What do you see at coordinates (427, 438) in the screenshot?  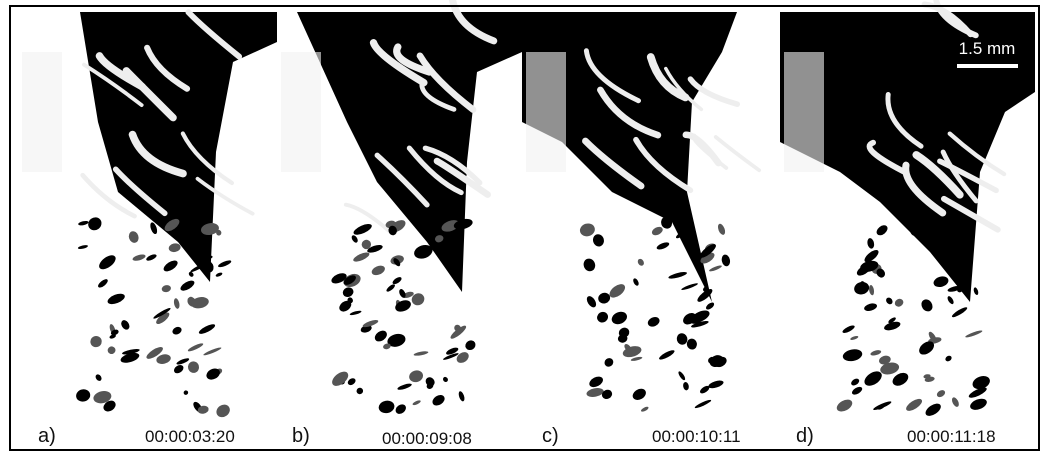 I see `timestamp: 00:00:09:08` at bounding box center [427, 438].